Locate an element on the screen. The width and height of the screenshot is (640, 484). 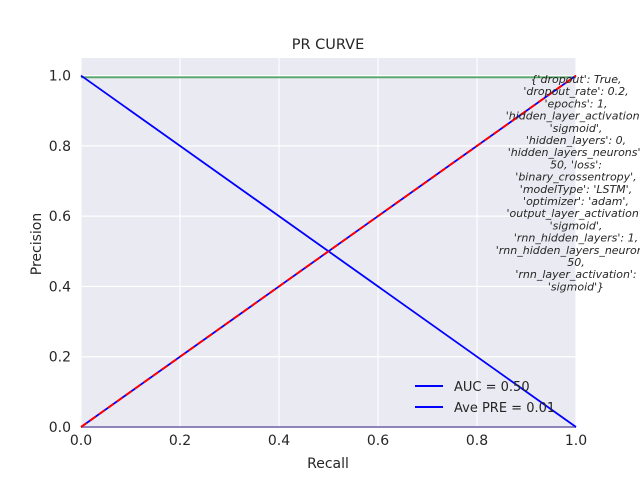
annotation-line: {'dropout': True, is located at coordinates (575, 79).